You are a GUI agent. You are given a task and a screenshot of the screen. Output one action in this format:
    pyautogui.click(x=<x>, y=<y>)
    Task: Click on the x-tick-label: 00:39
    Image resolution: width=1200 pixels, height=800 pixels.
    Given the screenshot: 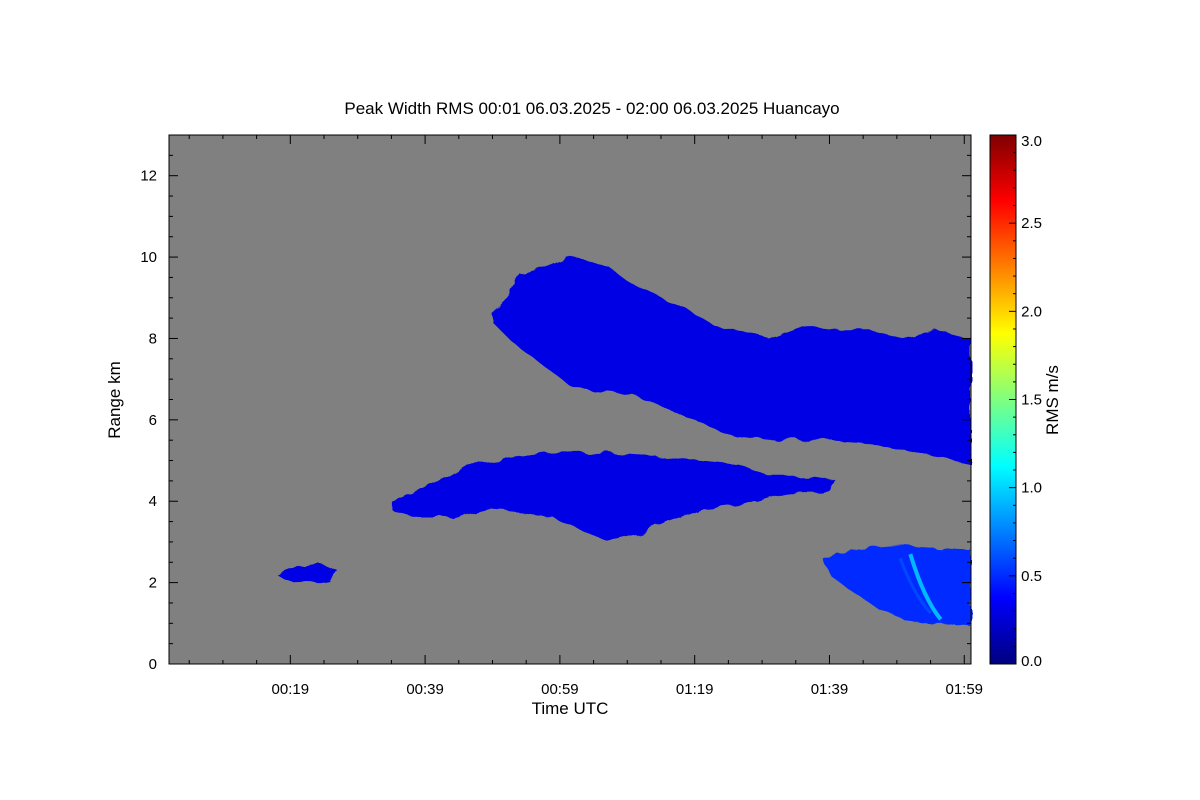 What is the action you would take?
    pyautogui.click(x=425, y=689)
    